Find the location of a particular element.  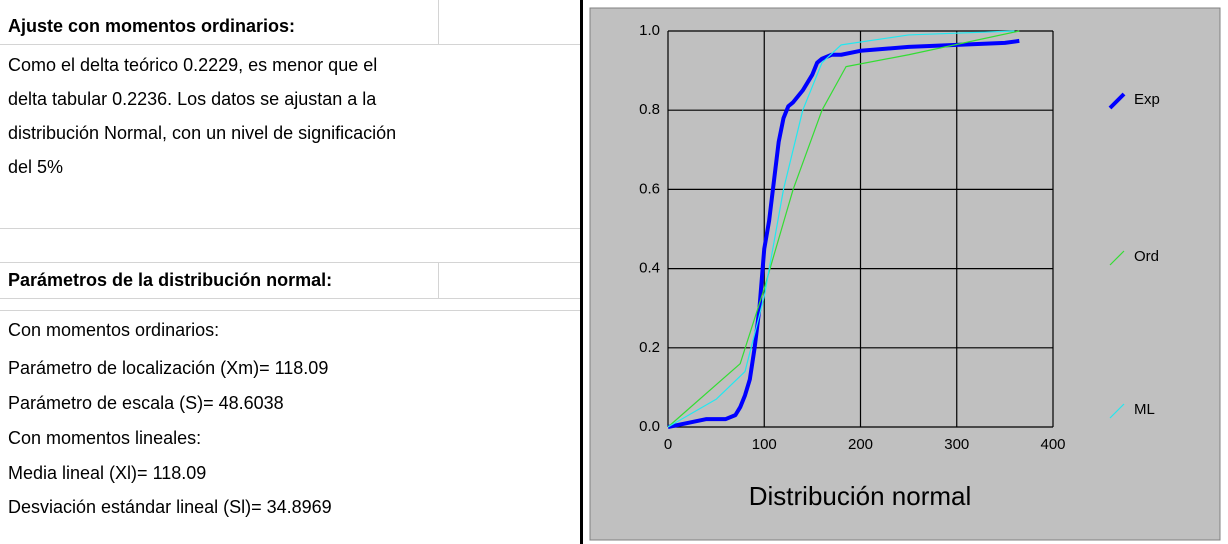

legend-label: Ord is located at coordinates (1146, 256).